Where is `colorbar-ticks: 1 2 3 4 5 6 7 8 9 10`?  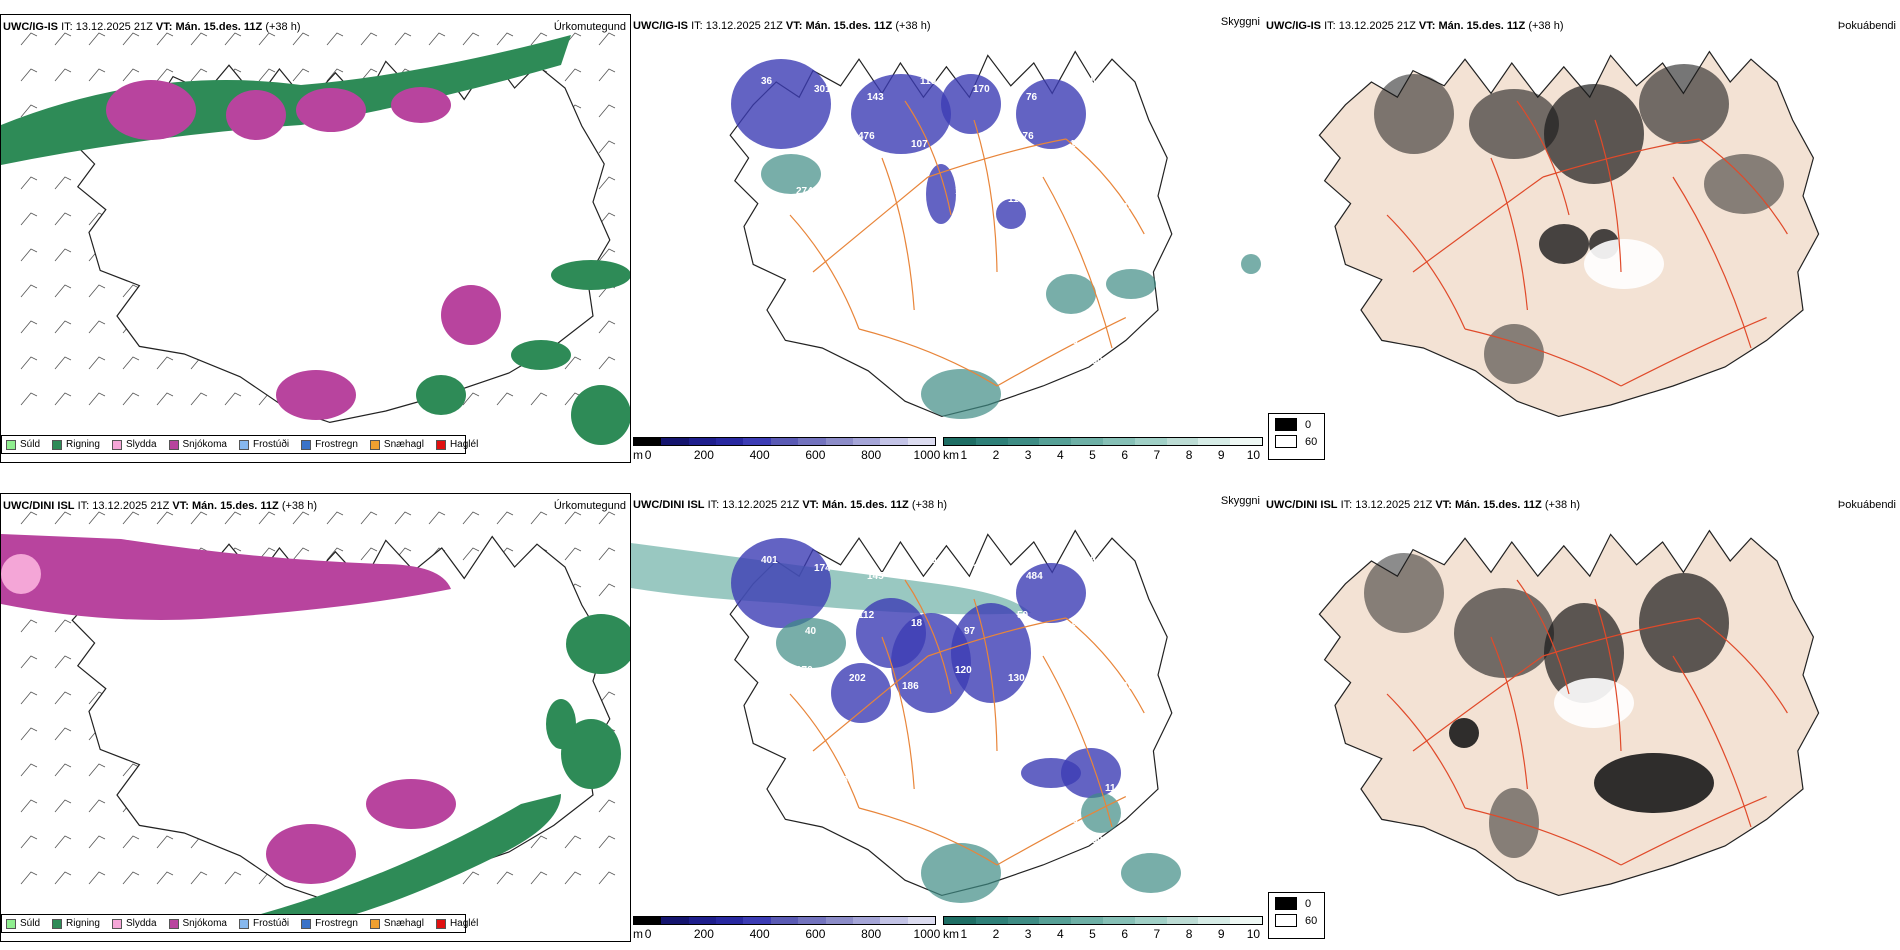
colorbar-ticks: 1 2 3 4 5 6 7 8 9 10 is located at coordinates (1103, 934).